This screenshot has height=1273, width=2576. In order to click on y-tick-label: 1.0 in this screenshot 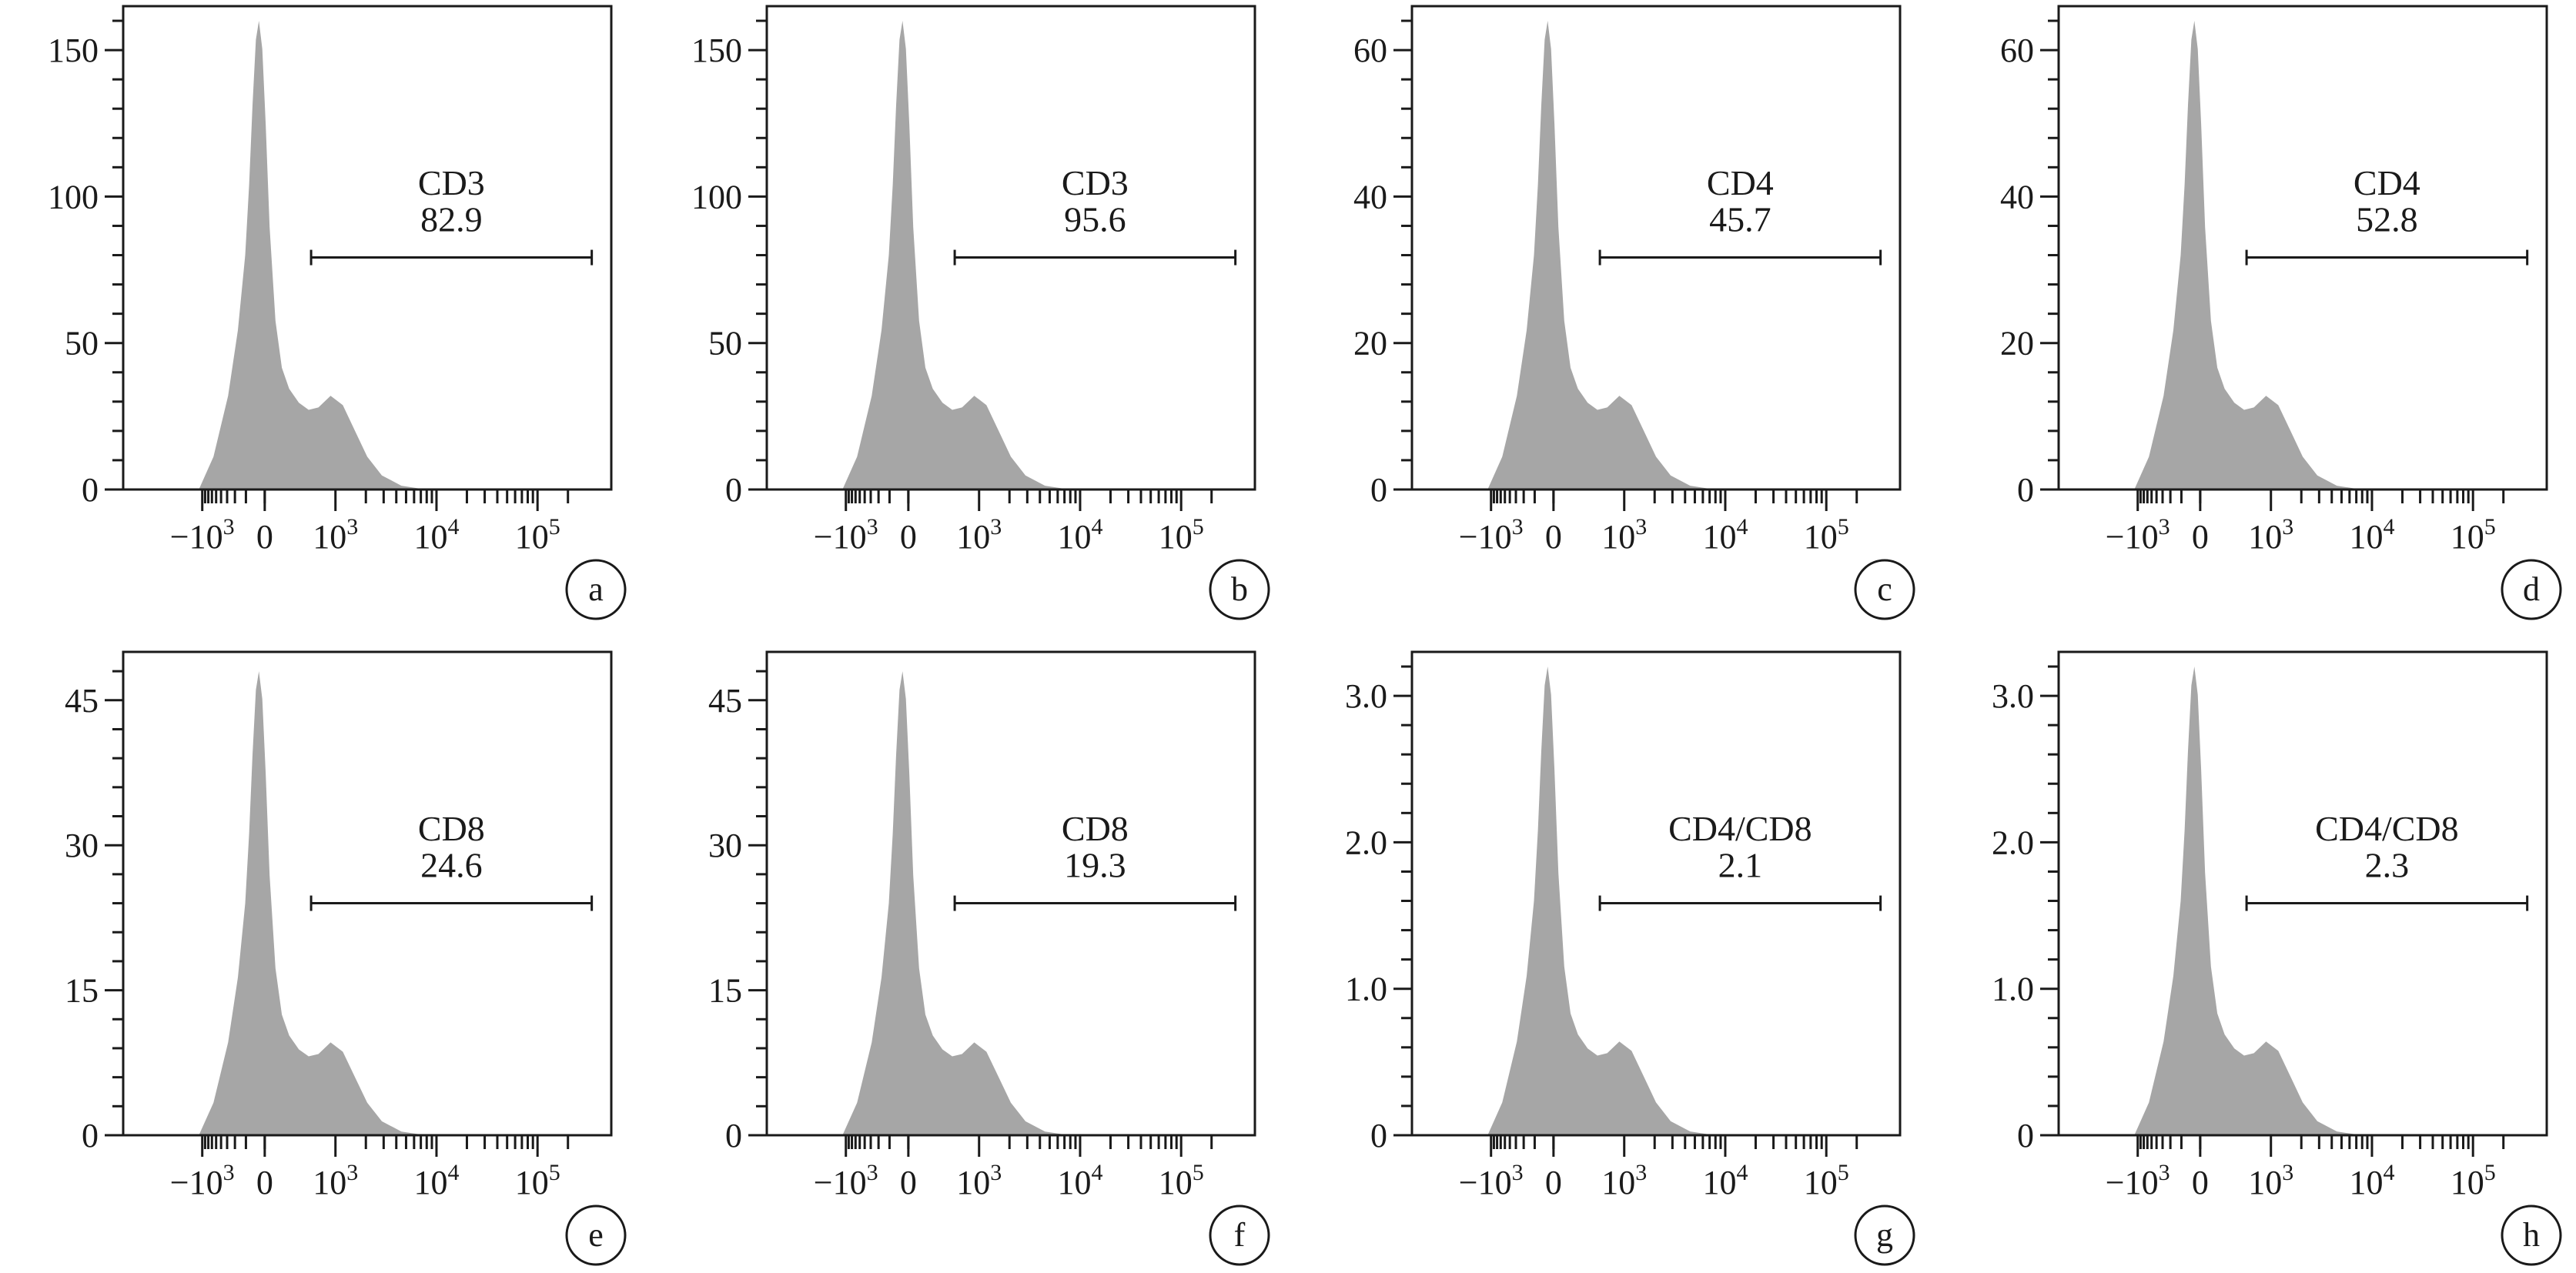, I will do `click(1366, 989)`.